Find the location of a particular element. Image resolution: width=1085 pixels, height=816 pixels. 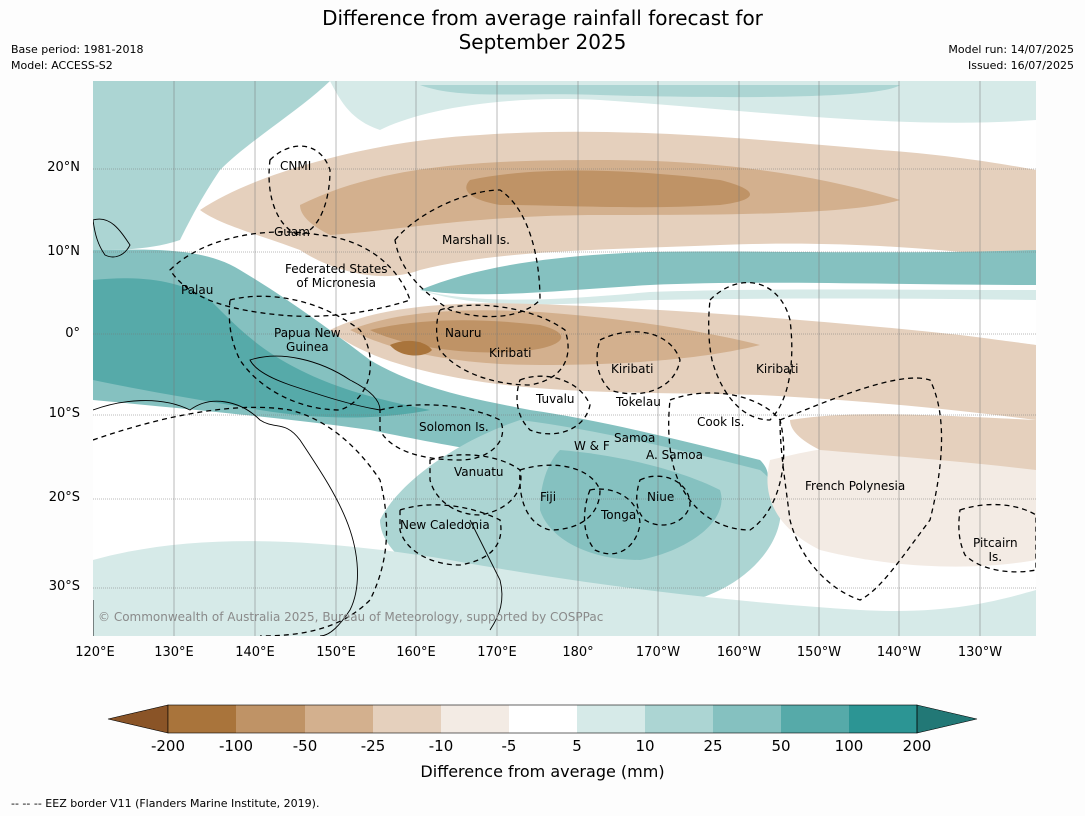

meta-right: Model run: 14/07/2025 Issued: 16/07/2025 is located at coordinates (1011, 58).